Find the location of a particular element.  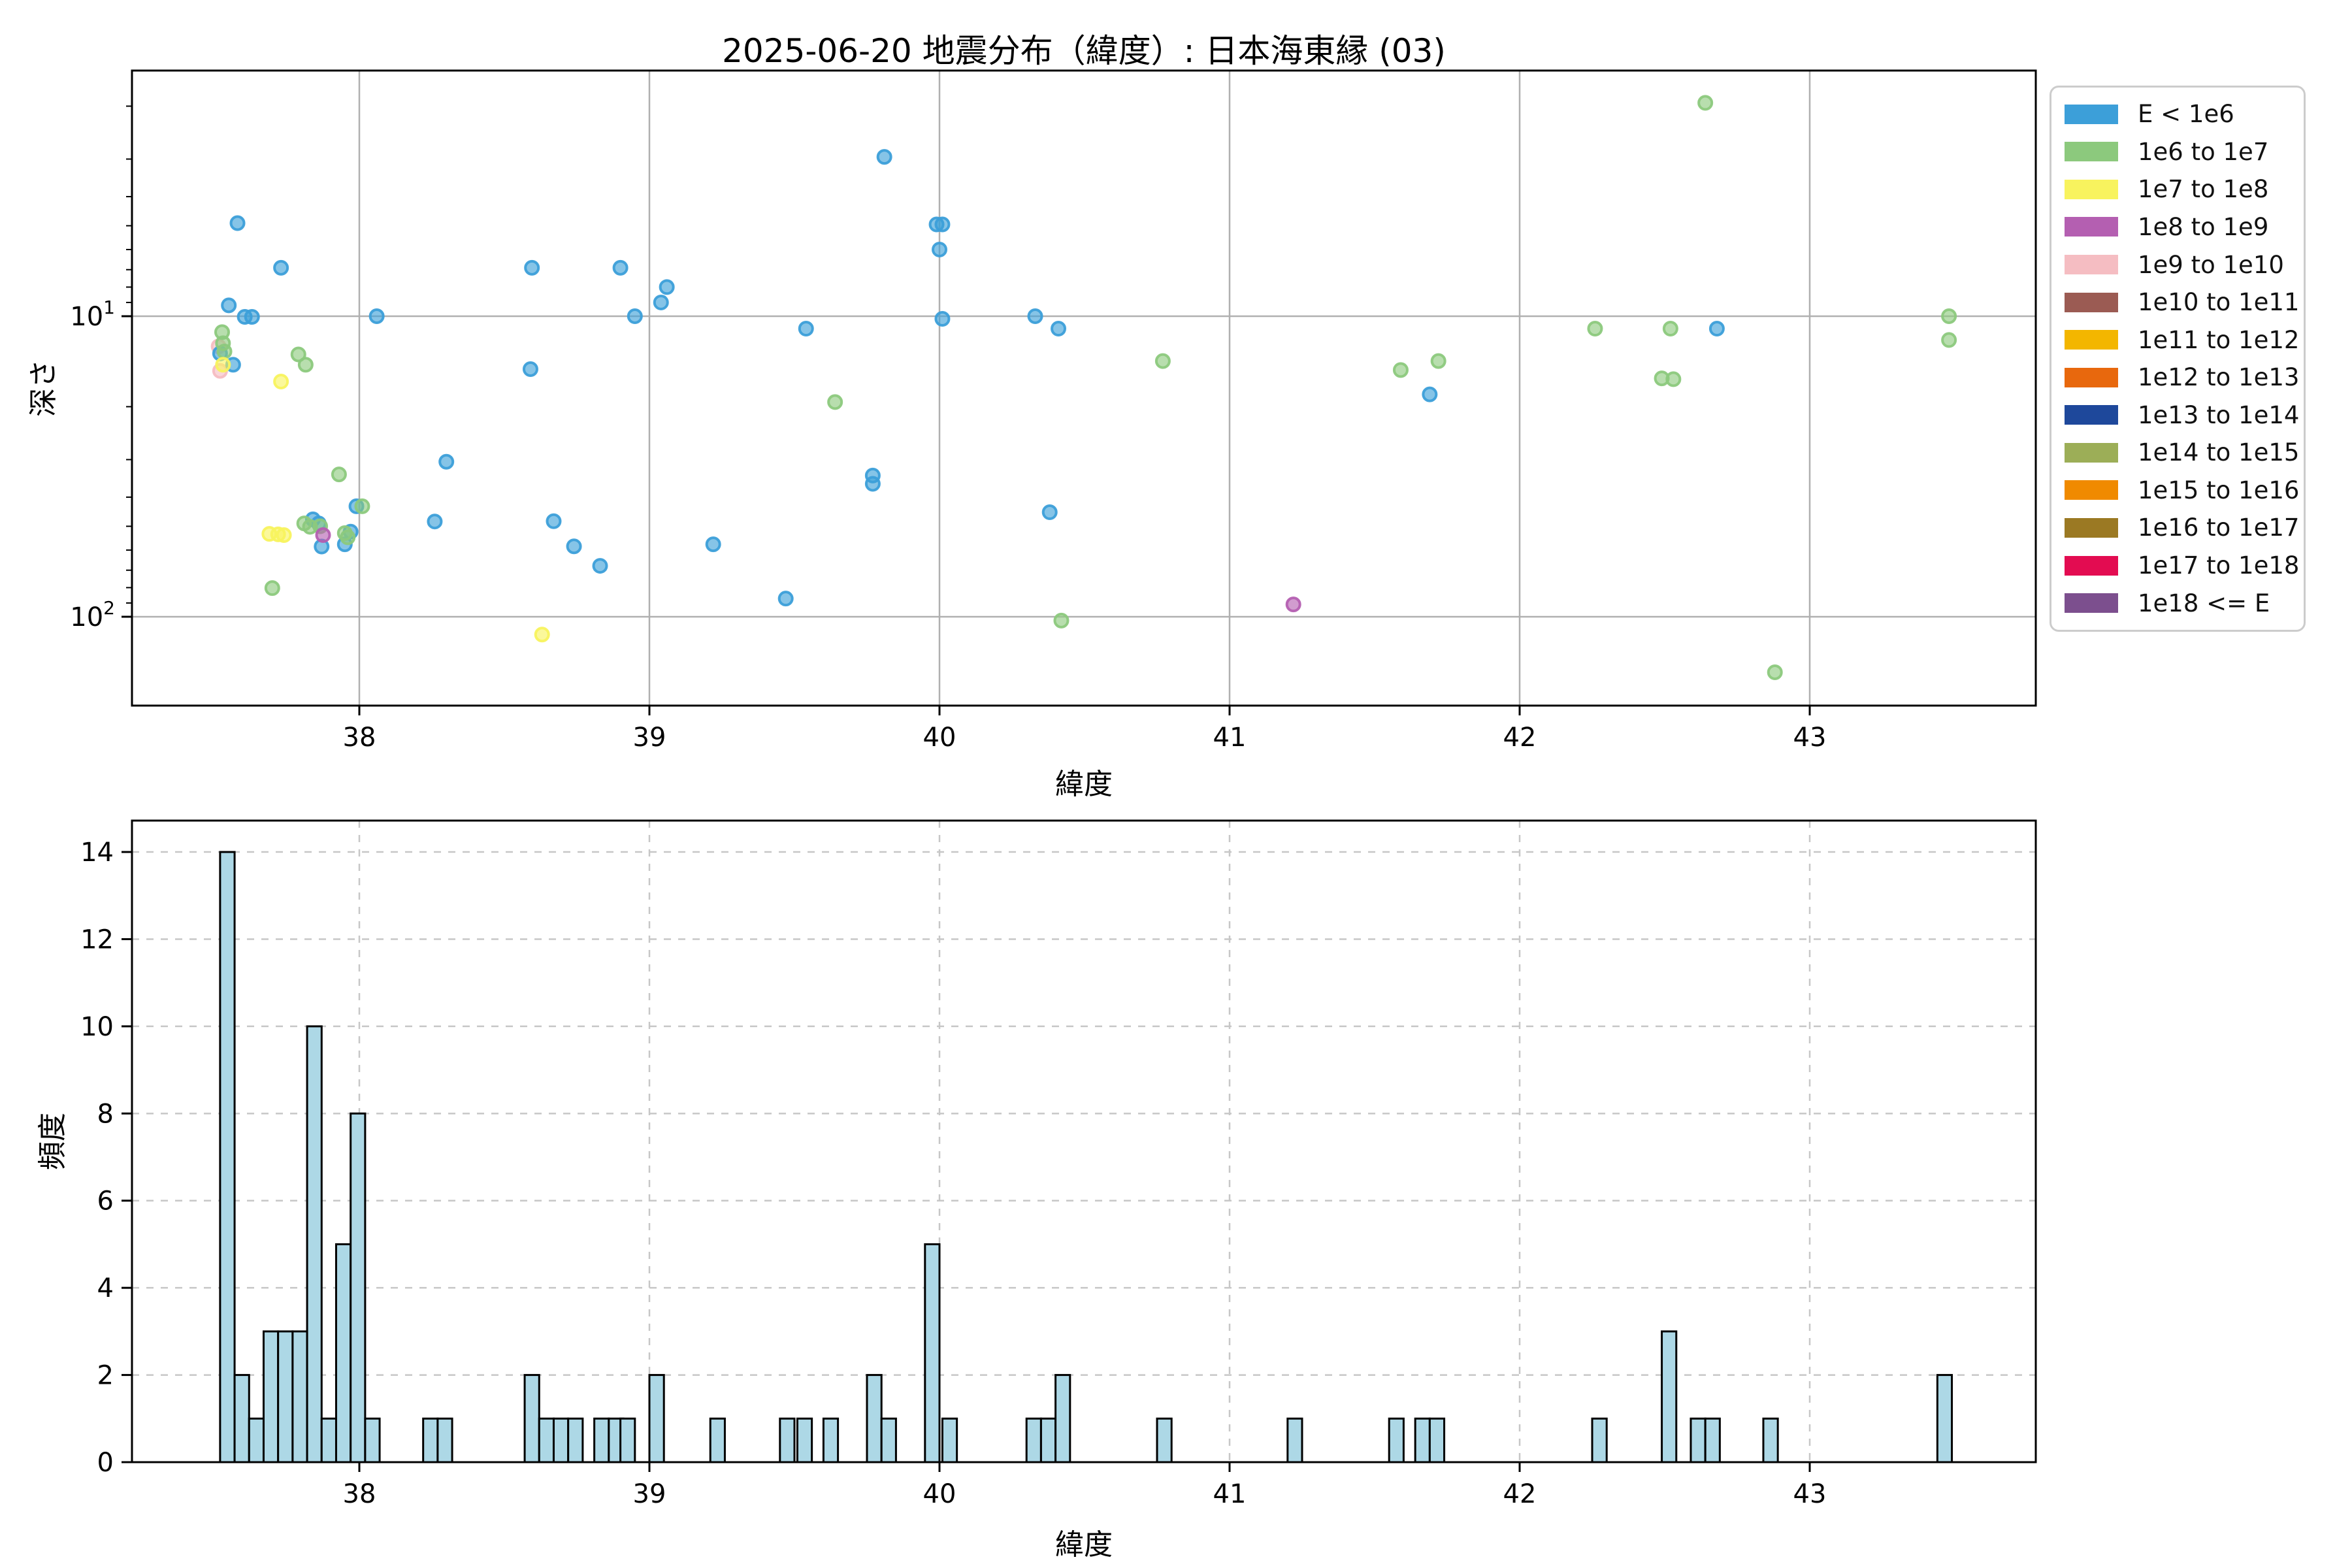

legend-item-label: 1e17 to 1e18 is located at coordinates (2219, 565).